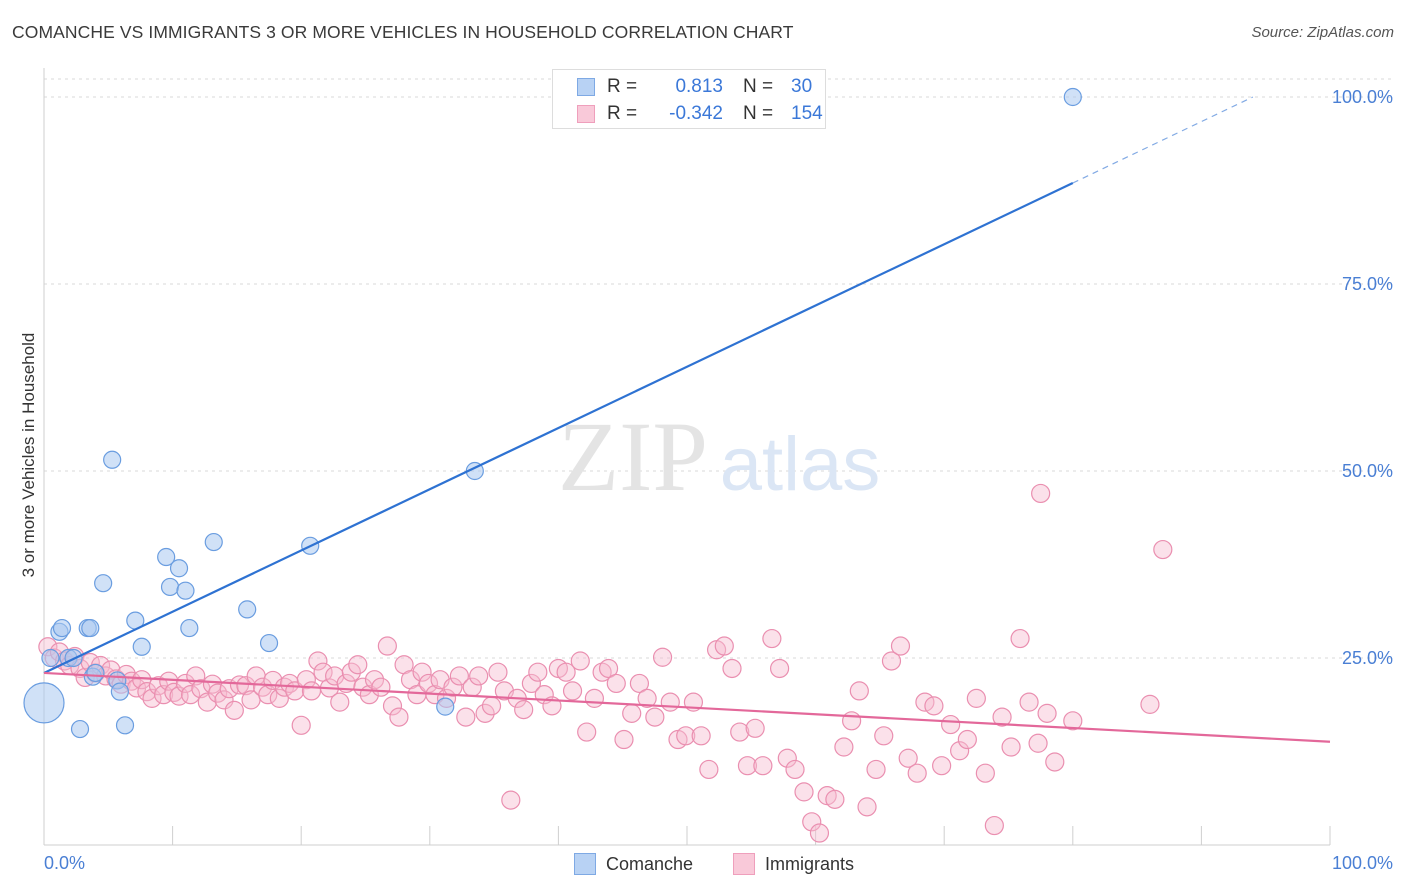  What do you see at coordinates (586, 87) in the screenshot?
I see `legend-swatch-blue` at bounding box center [586, 87].